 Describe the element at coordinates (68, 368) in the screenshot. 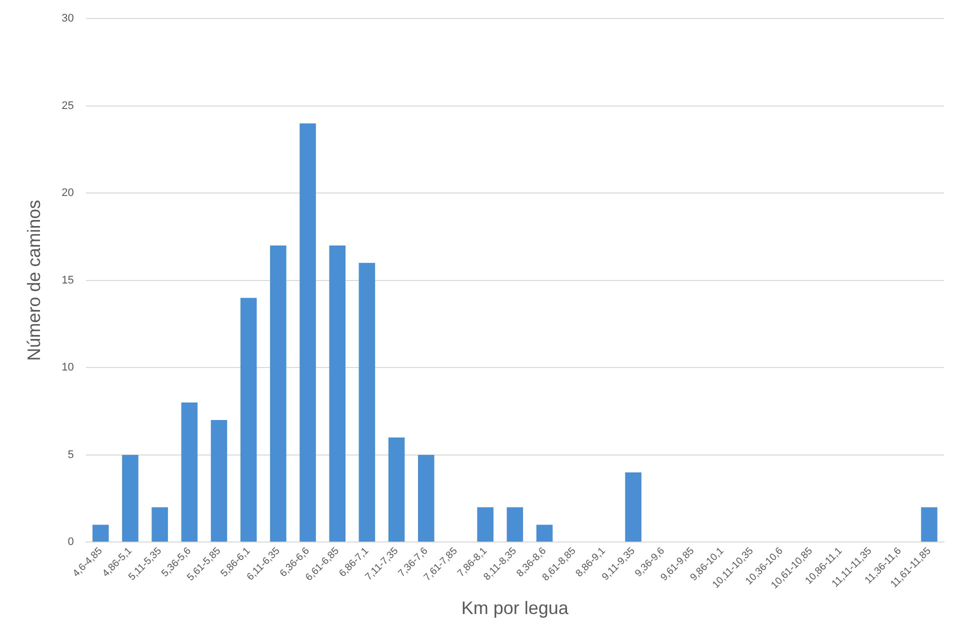

I see `y-tick-label: 10` at that location.